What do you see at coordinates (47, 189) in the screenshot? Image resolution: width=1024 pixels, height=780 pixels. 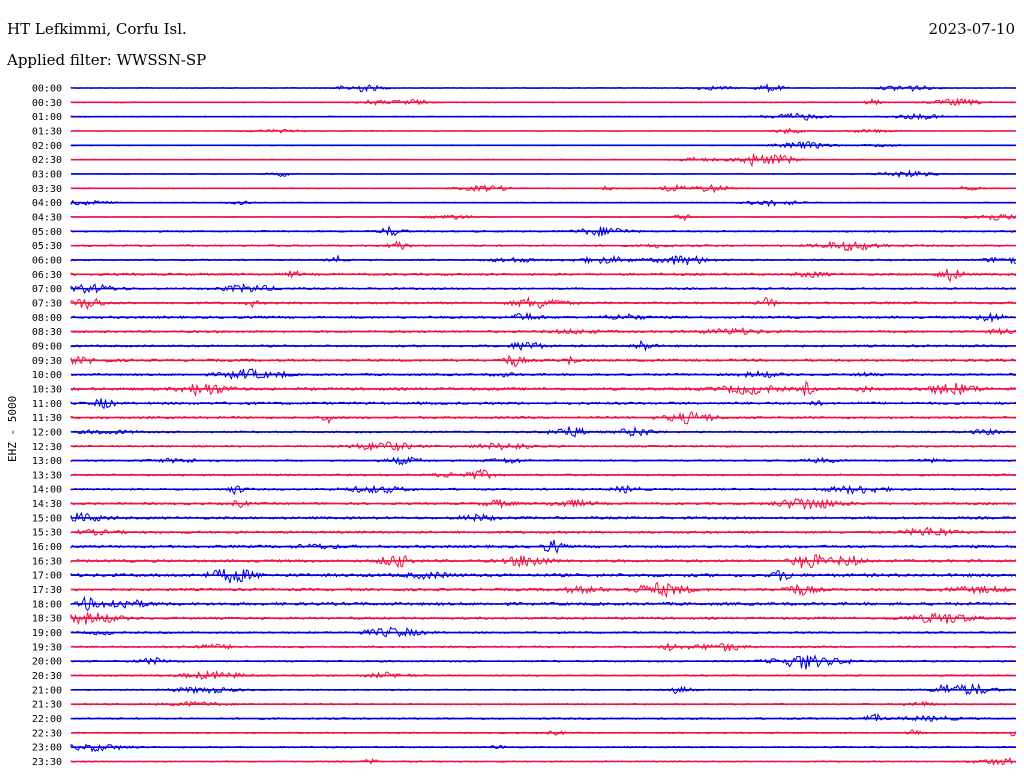 I see `time-label: 03:30` at bounding box center [47, 189].